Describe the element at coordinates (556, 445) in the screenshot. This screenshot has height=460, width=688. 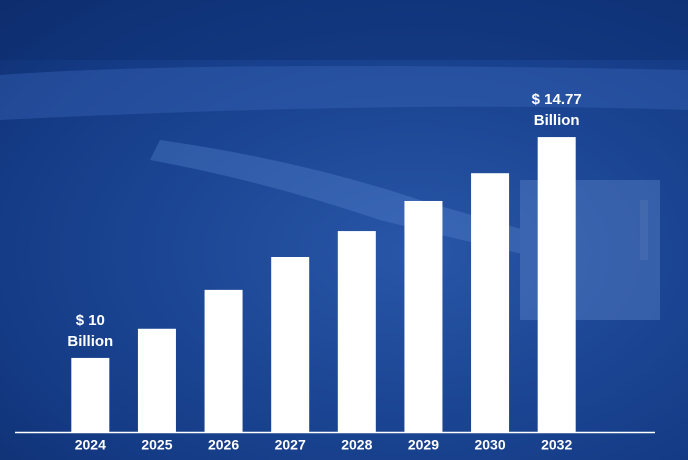
I see `x-tick-label: 2032` at that location.